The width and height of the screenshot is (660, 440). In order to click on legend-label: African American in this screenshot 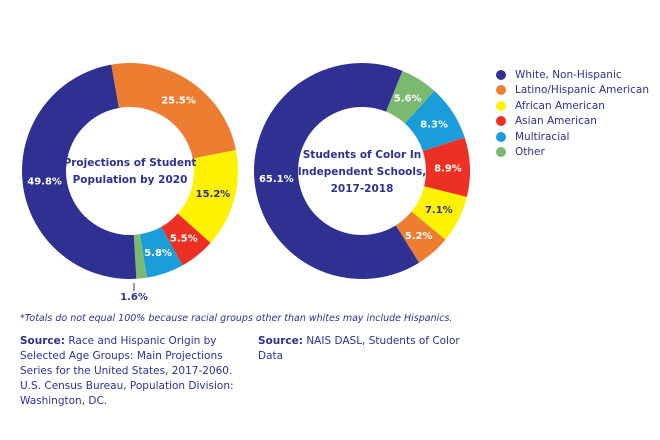, I will do `click(560, 105)`.